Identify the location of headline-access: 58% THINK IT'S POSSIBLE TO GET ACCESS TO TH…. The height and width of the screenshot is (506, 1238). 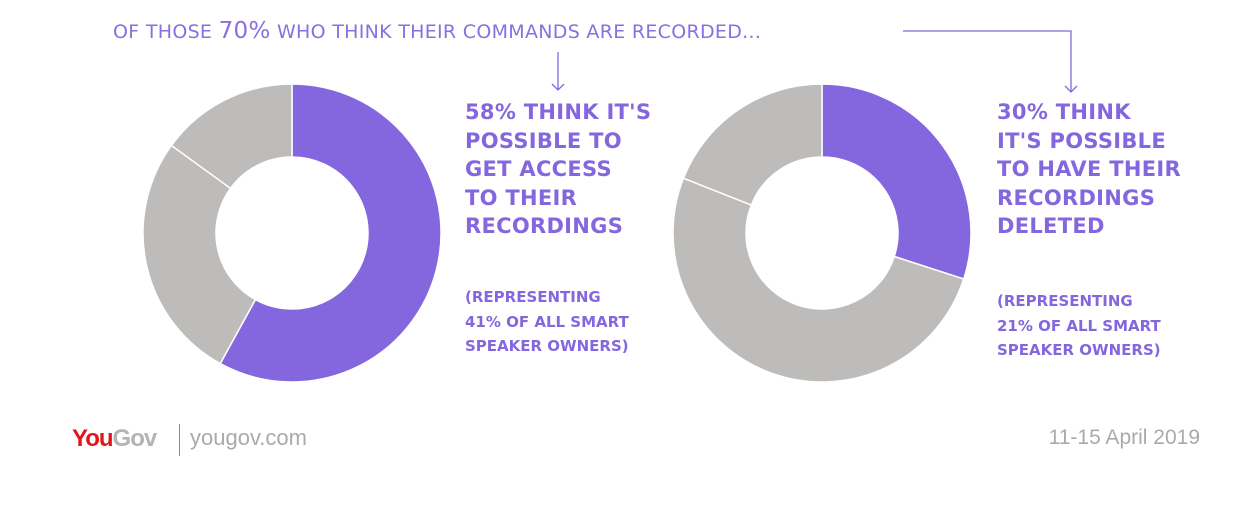
(558, 169).